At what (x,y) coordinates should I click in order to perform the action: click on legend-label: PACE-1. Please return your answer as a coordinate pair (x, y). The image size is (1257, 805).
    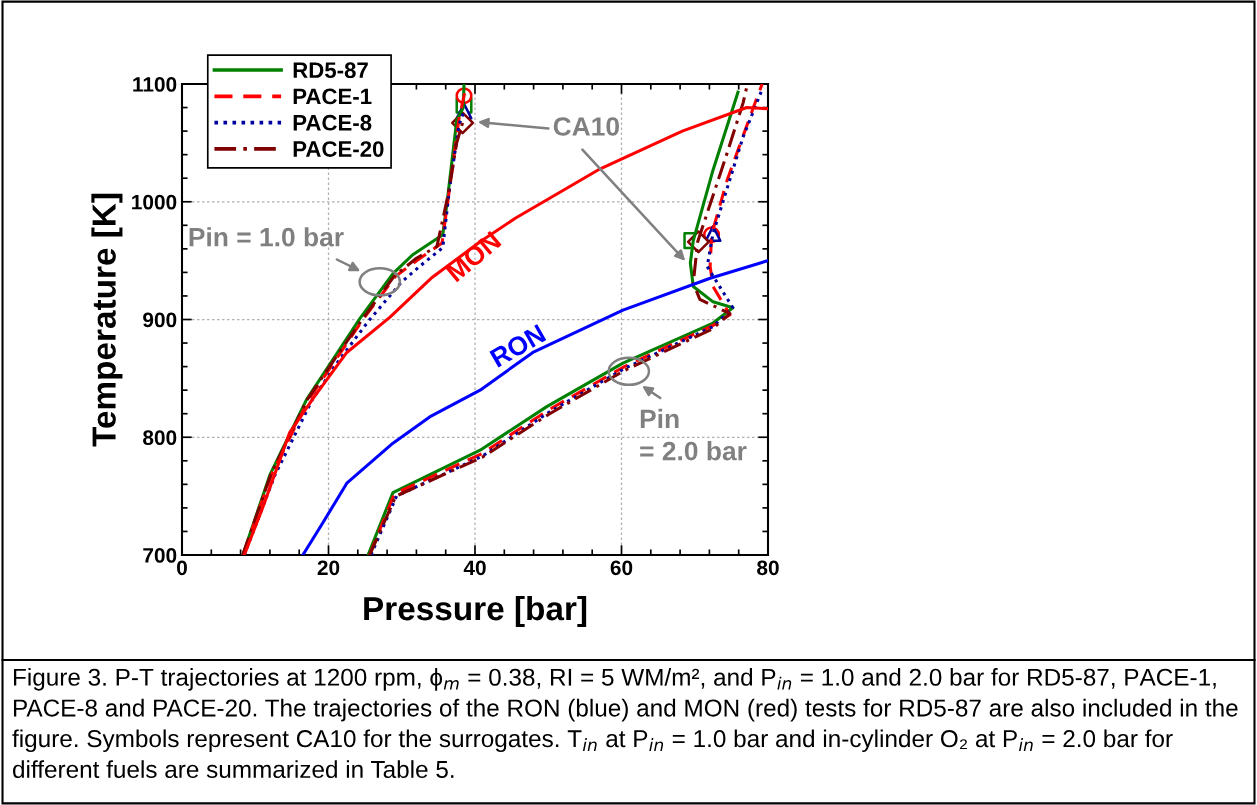
    Looking at the image, I should click on (332, 96).